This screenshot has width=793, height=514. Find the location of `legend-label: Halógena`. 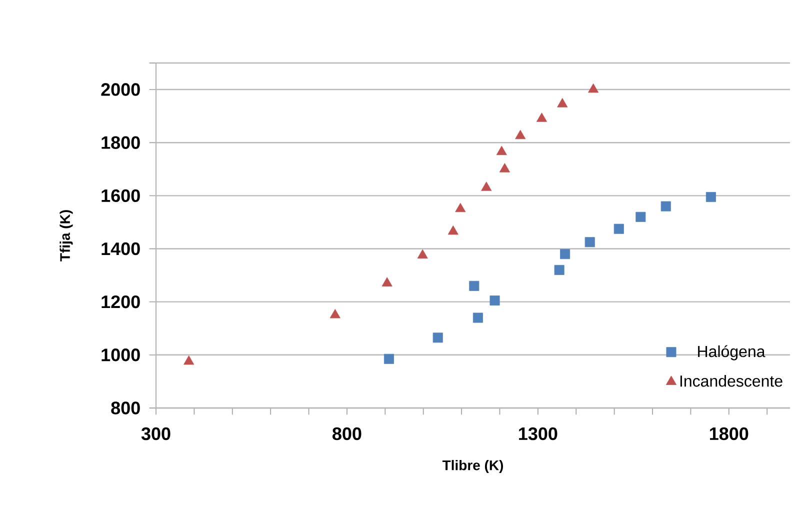

legend-label: Halógena is located at coordinates (732, 352).